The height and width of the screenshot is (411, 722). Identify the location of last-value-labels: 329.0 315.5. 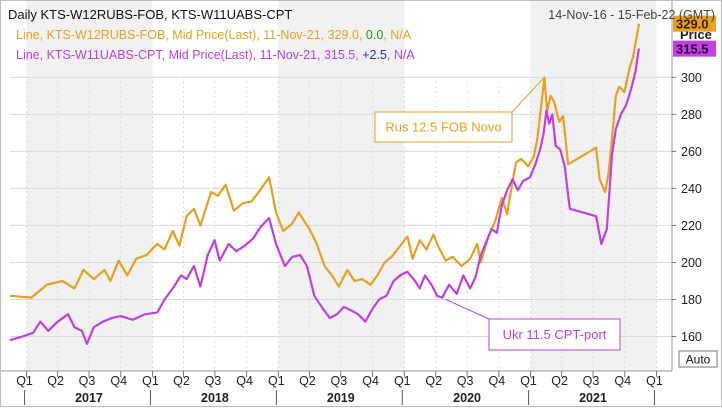
(694, 36).